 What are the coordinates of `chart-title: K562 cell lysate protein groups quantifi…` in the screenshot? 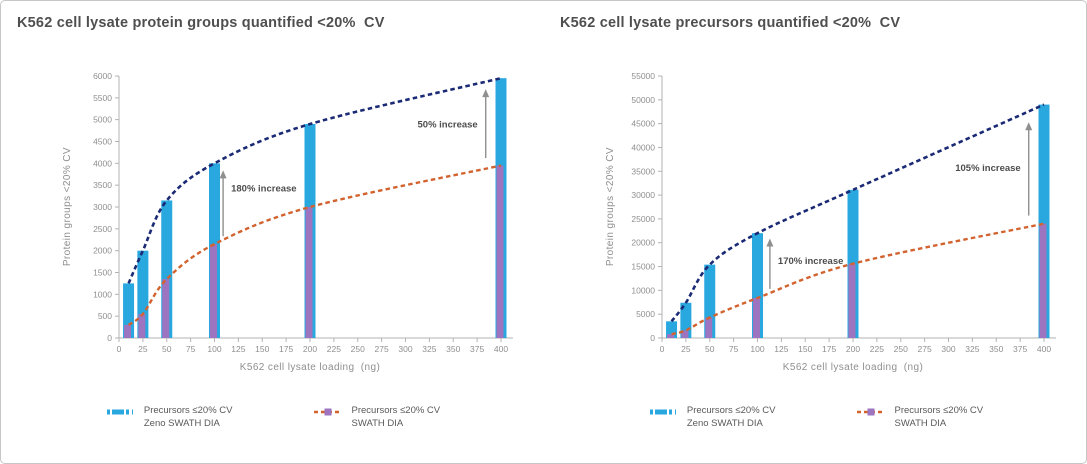 It's located at (201, 23).